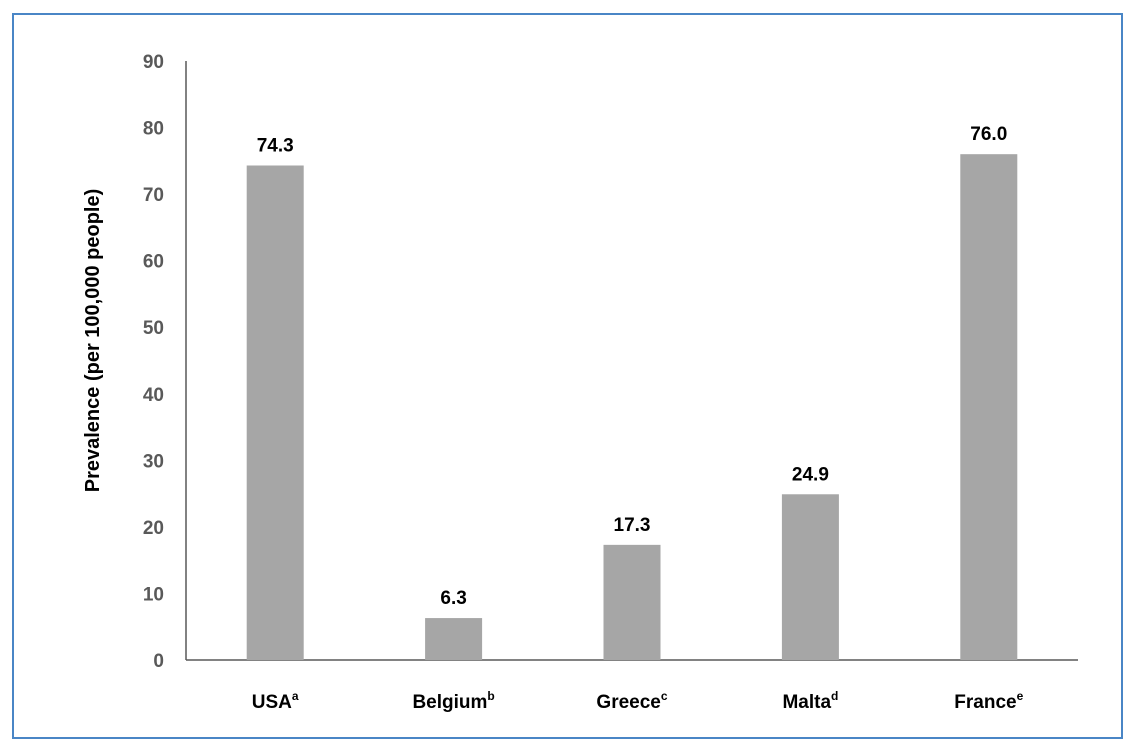 This screenshot has width=1138, height=754. What do you see at coordinates (632, 602) in the screenshot?
I see `bar-greece` at bounding box center [632, 602].